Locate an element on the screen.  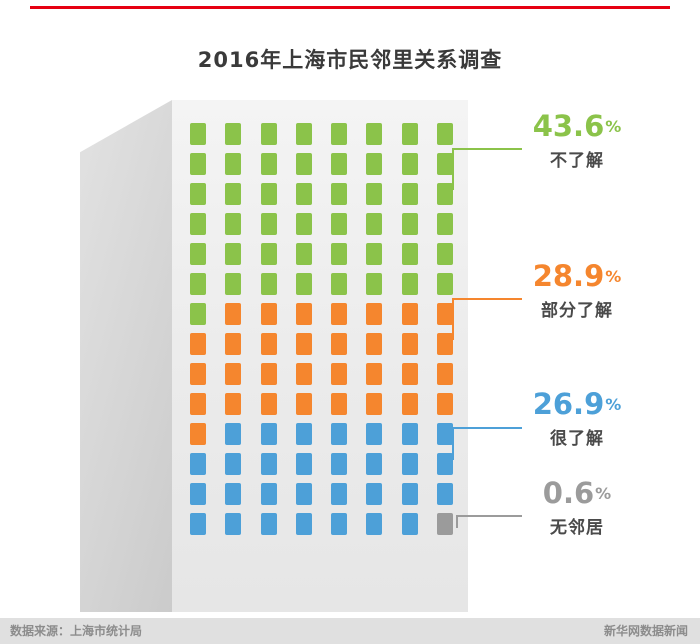
callout-know-well: 26.9% 很了解 is located at coordinates (577, 418).